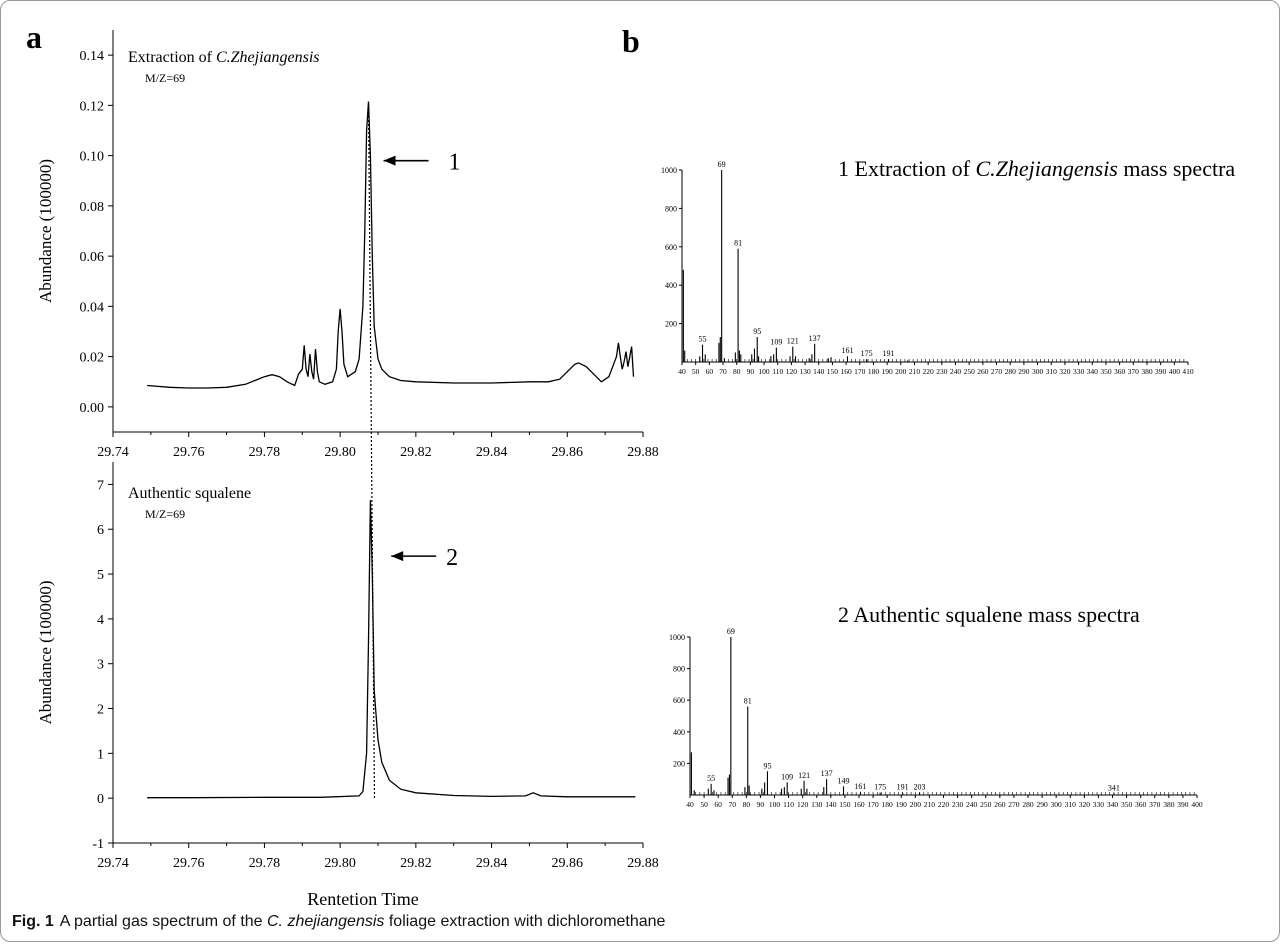 Image resolution: width=1282 pixels, height=944 pixels. I want to click on y-tick-label: 0.08, so click(92, 207).